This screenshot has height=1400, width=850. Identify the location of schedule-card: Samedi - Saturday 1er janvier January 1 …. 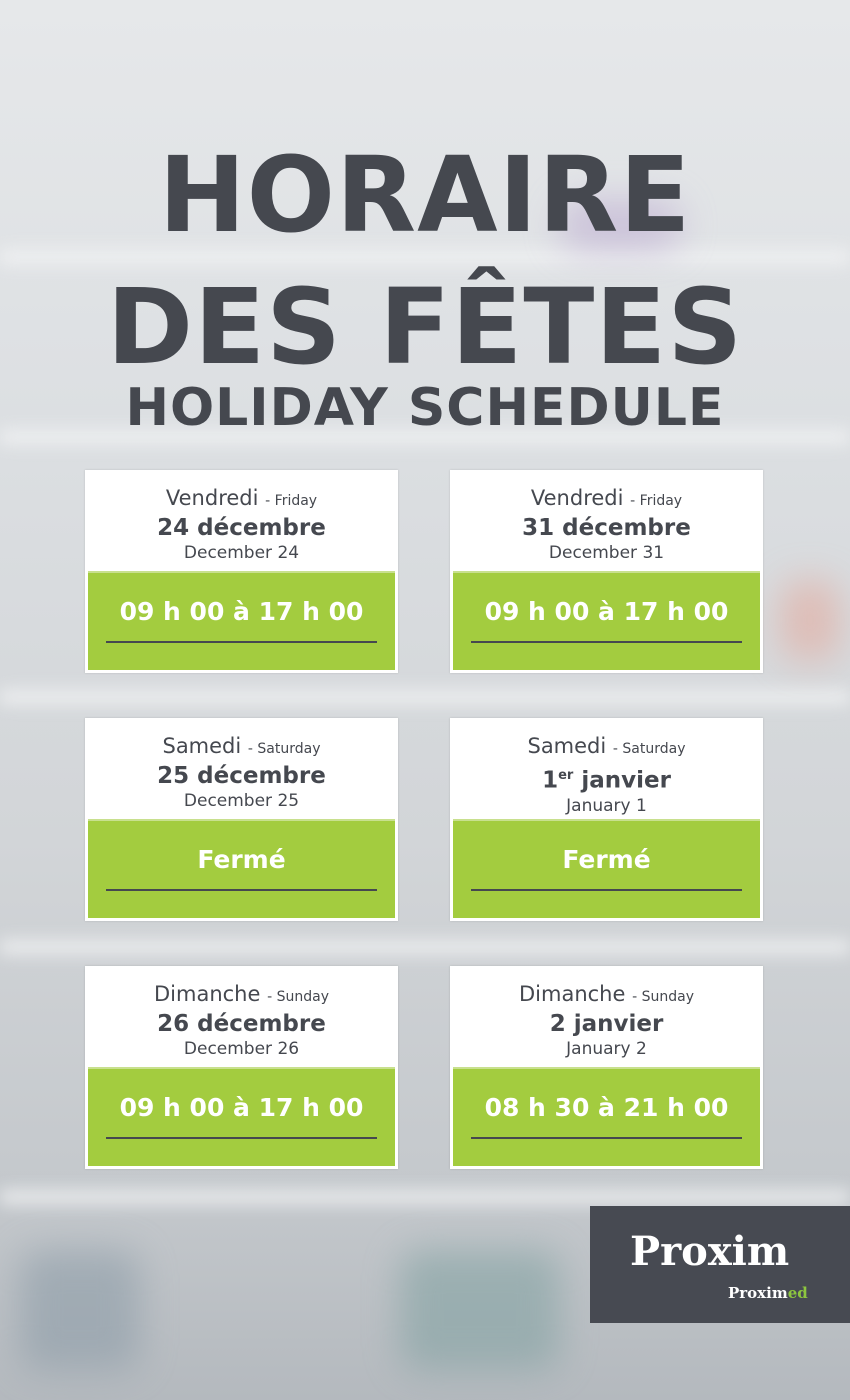
(606, 819).